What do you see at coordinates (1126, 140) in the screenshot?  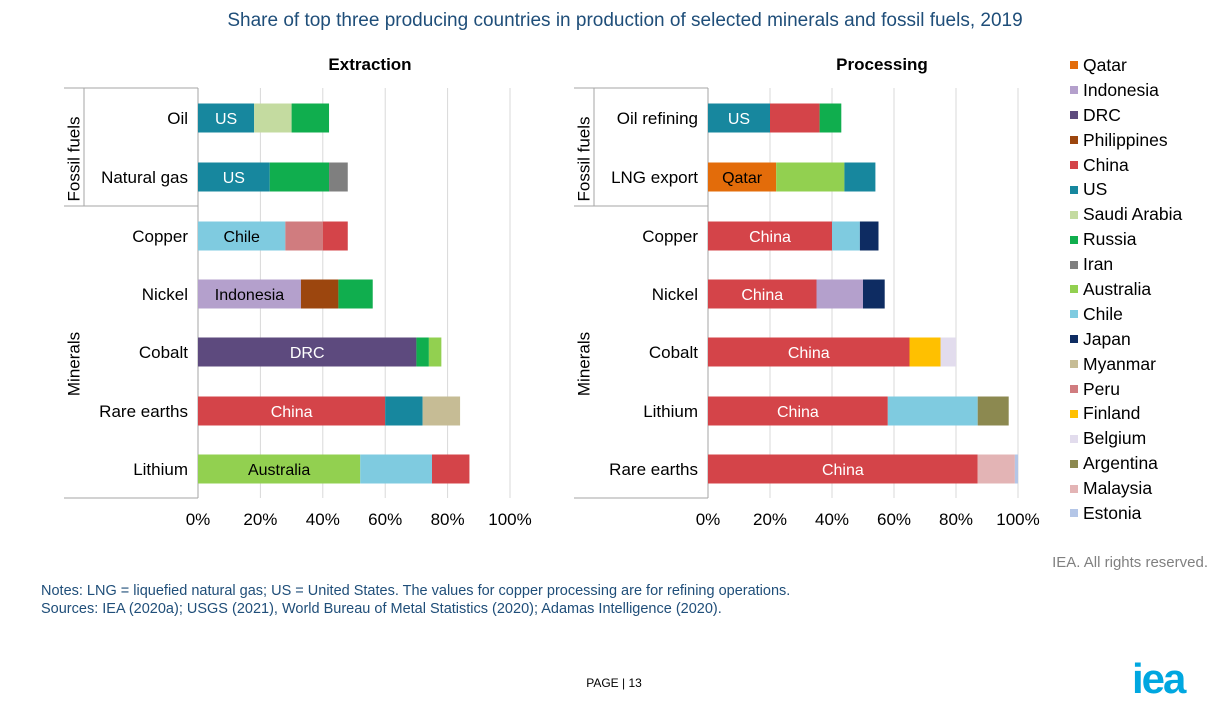 I see `legend-item-philippines: Philippines` at bounding box center [1126, 140].